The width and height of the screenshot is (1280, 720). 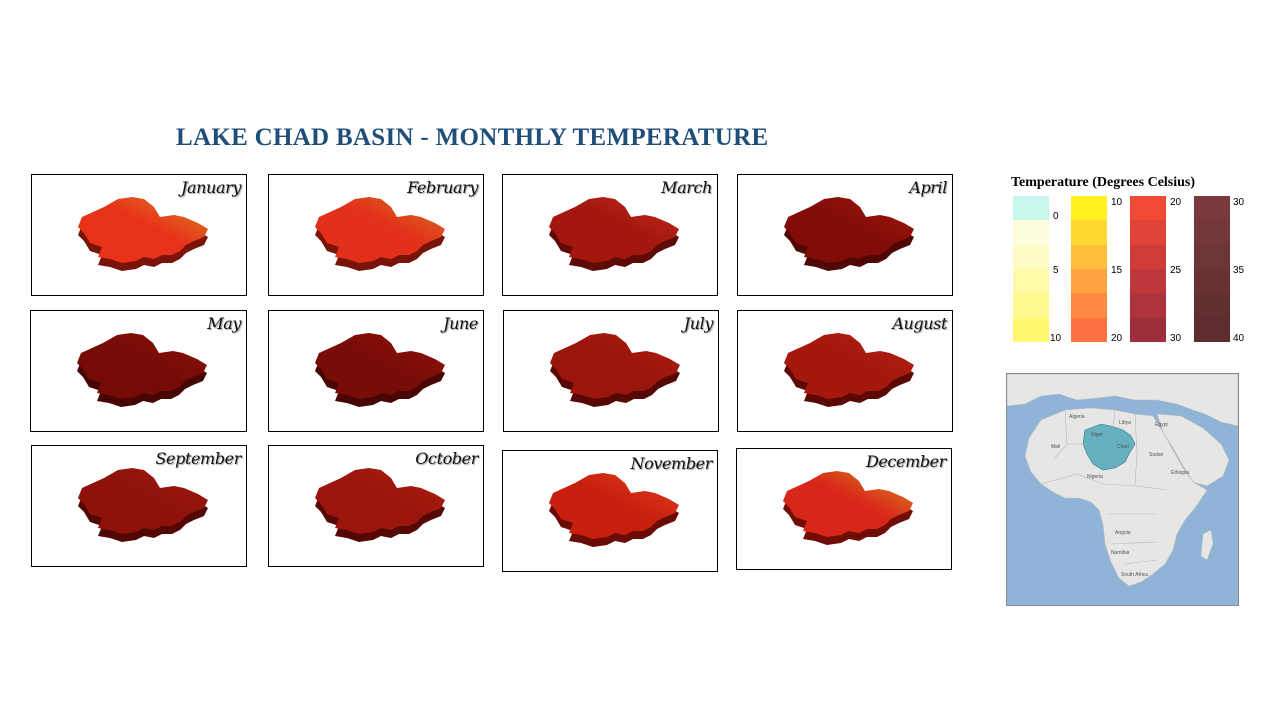 What do you see at coordinates (1095, 477) in the screenshot?
I see `map-label: Nigeria` at bounding box center [1095, 477].